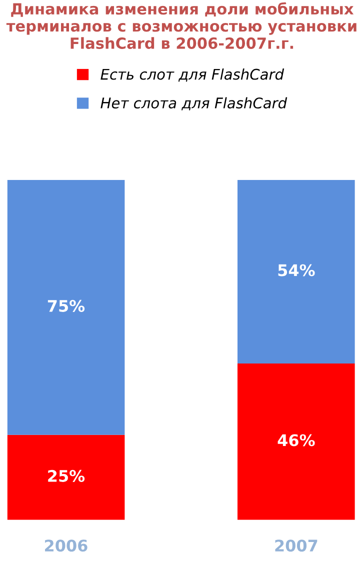  I want to click on data-label: 54%, so click(296, 270).